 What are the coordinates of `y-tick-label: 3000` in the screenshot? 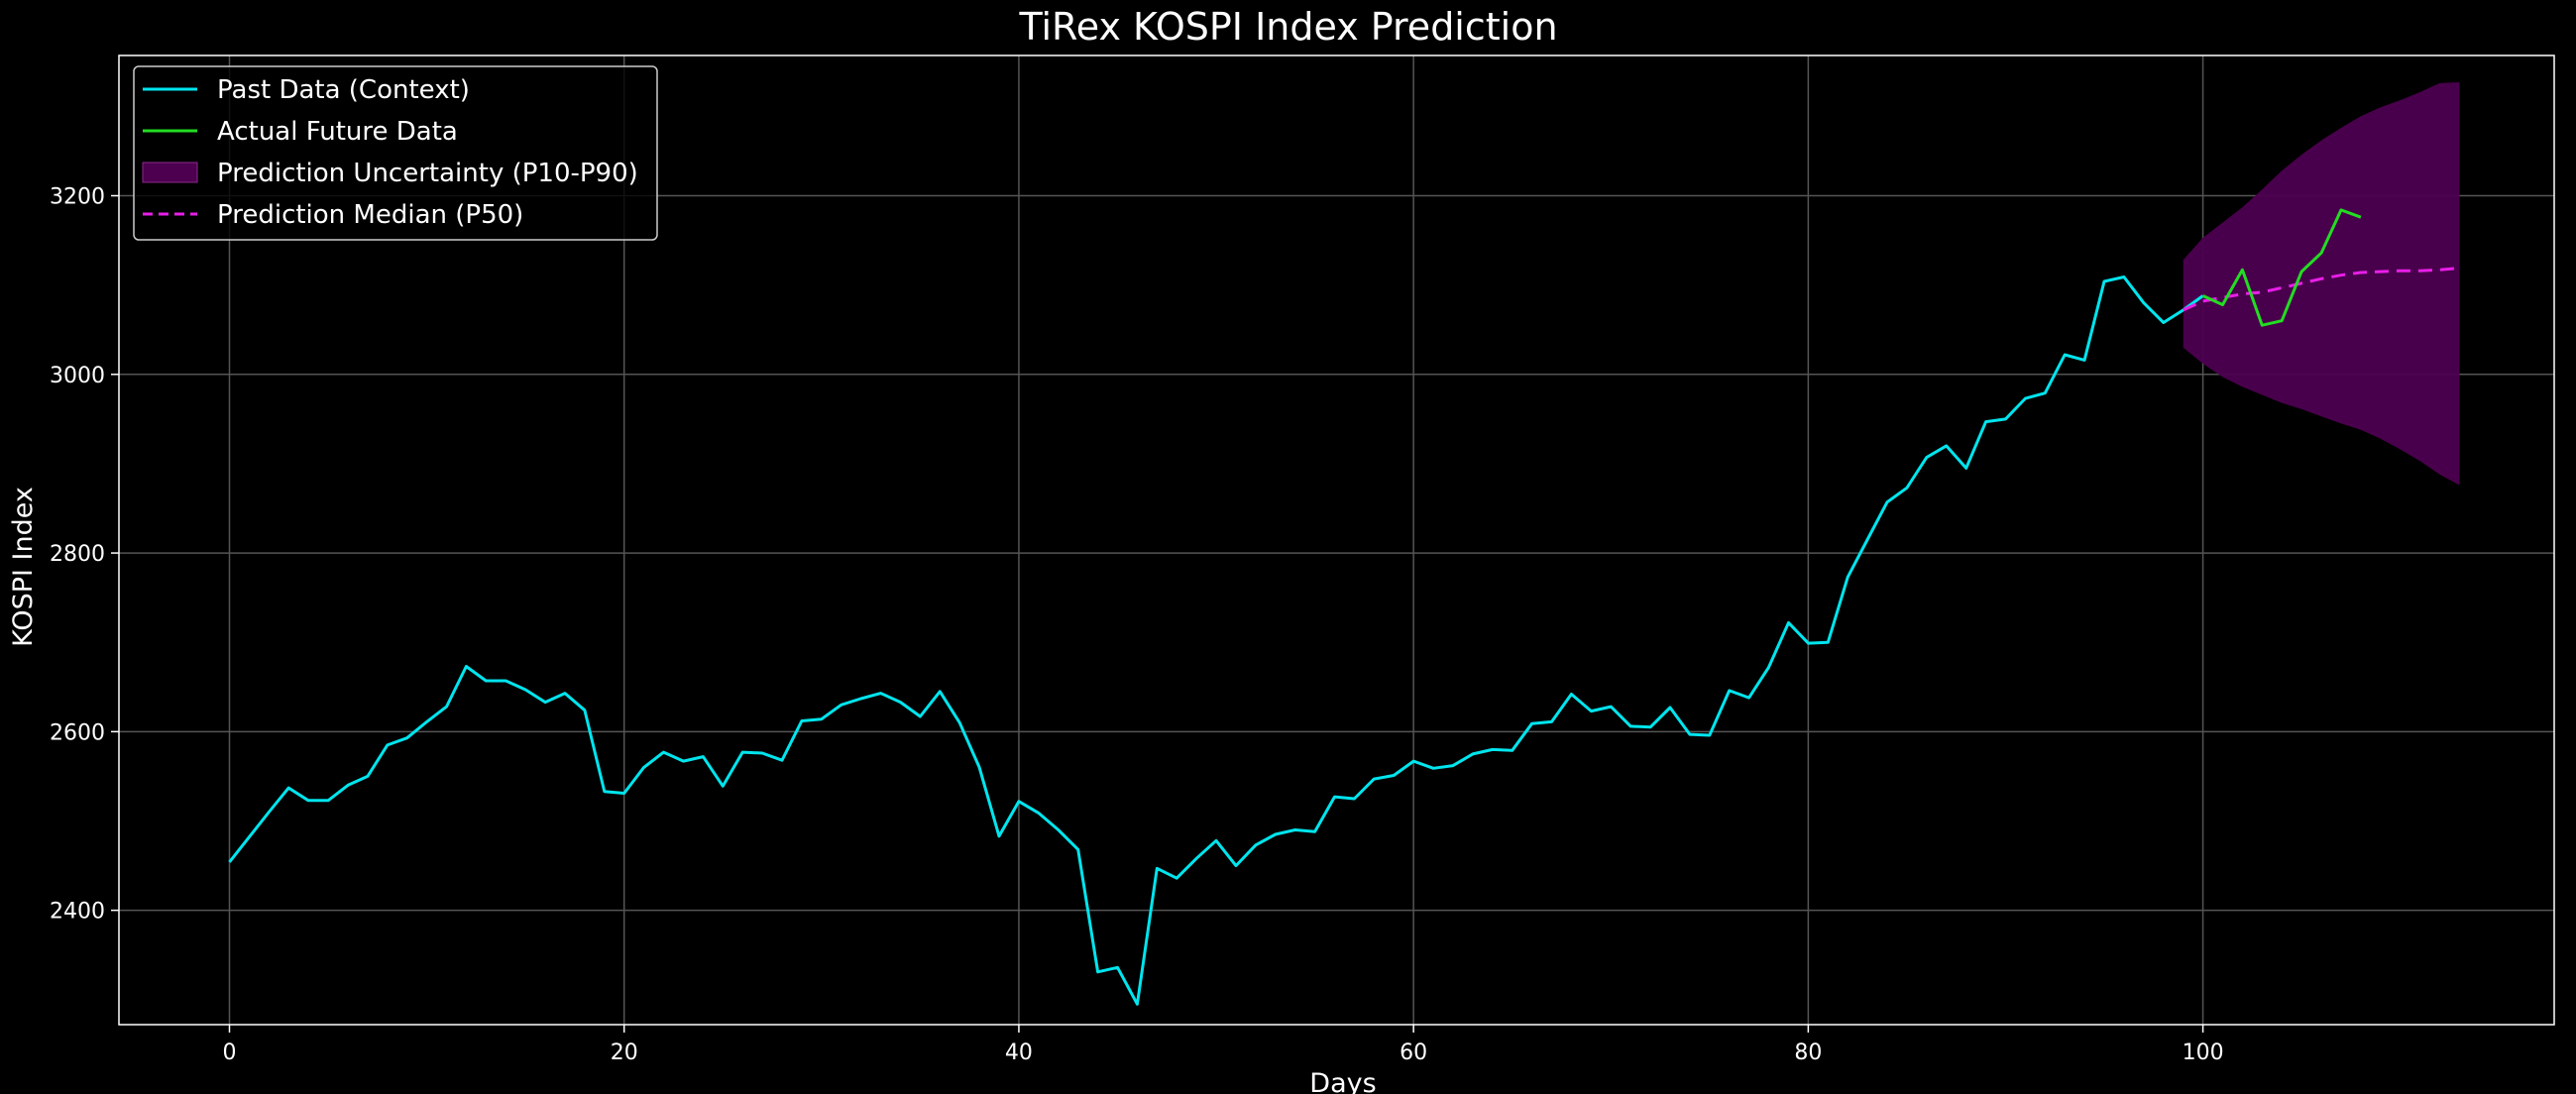 It's located at (77, 376).